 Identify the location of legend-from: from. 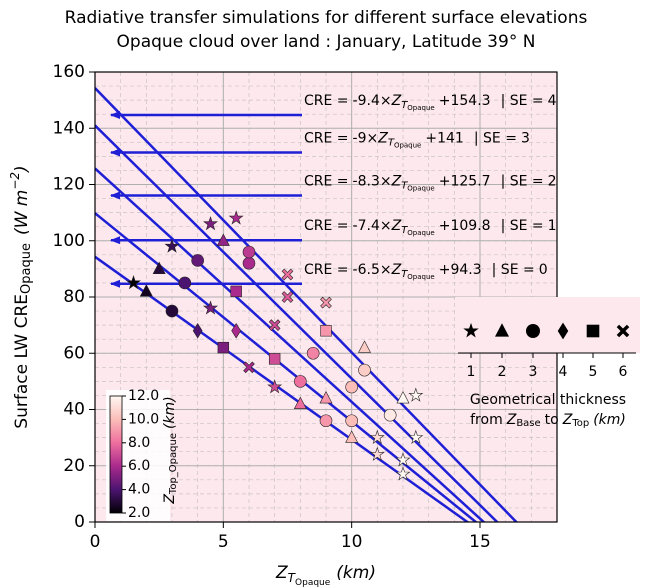
(486, 420).